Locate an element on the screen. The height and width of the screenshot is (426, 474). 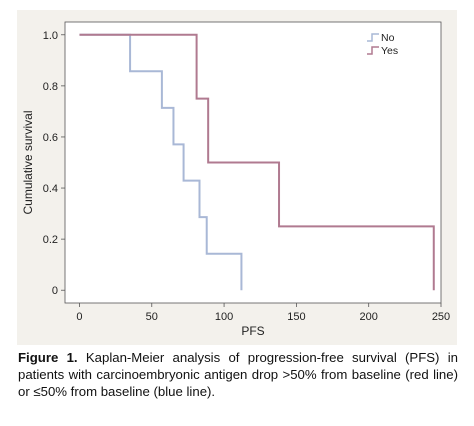
y-tick-label: 0 is located at coordinates (55, 291).